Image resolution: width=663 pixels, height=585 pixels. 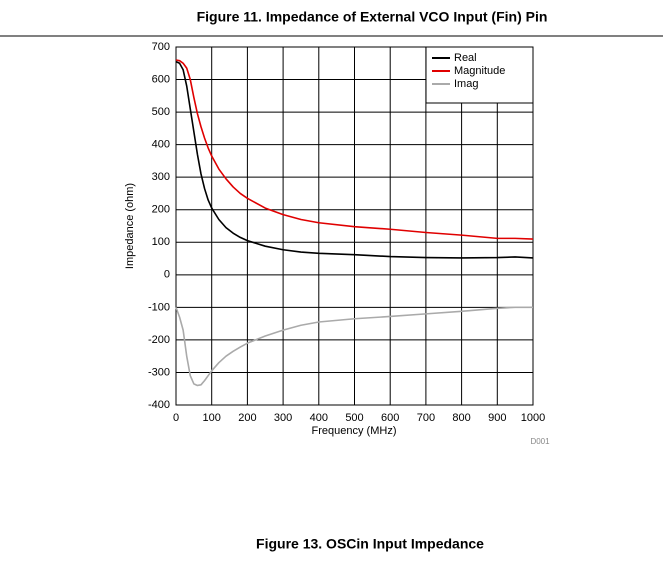 What do you see at coordinates (161, 242) in the screenshot?
I see `y-tick-label: 100` at bounding box center [161, 242].